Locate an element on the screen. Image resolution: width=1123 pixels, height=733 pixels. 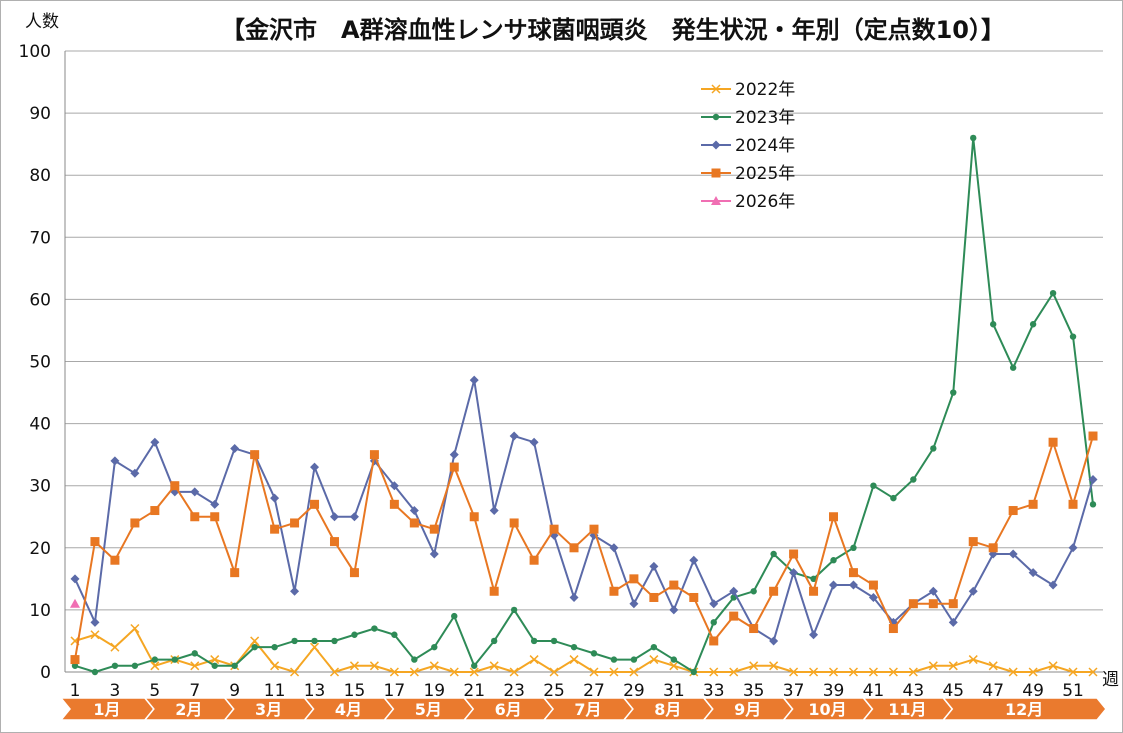
x-tick-label: 51 is located at coordinates (1073, 691).